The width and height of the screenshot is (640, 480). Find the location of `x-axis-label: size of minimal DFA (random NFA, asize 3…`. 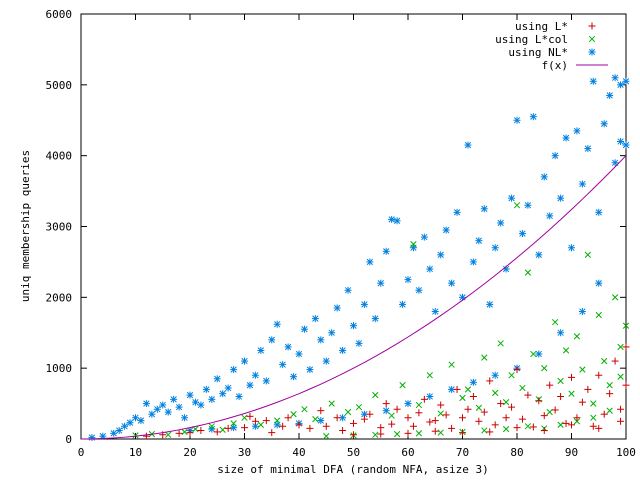

x-axis-label: size of minimal DFA (random NFA, asize 3… is located at coordinates (353, 469).